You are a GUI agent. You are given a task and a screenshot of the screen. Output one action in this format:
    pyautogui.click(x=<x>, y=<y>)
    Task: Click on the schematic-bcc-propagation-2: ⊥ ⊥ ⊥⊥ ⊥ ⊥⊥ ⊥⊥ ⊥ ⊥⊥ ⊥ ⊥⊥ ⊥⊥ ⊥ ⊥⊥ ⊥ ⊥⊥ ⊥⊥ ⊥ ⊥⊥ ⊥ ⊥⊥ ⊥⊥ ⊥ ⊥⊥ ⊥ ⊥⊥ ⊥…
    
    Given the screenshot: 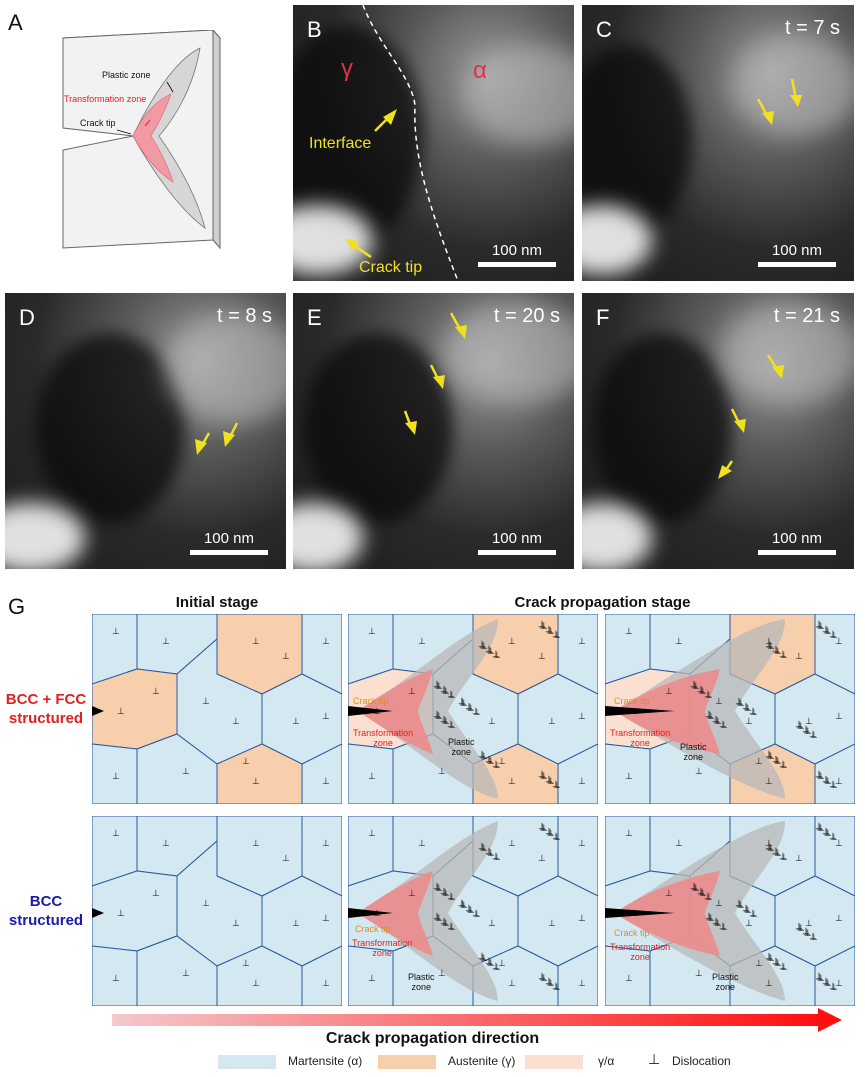 What is the action you would take?
    pyautogui.click(x=730, y=911)
    